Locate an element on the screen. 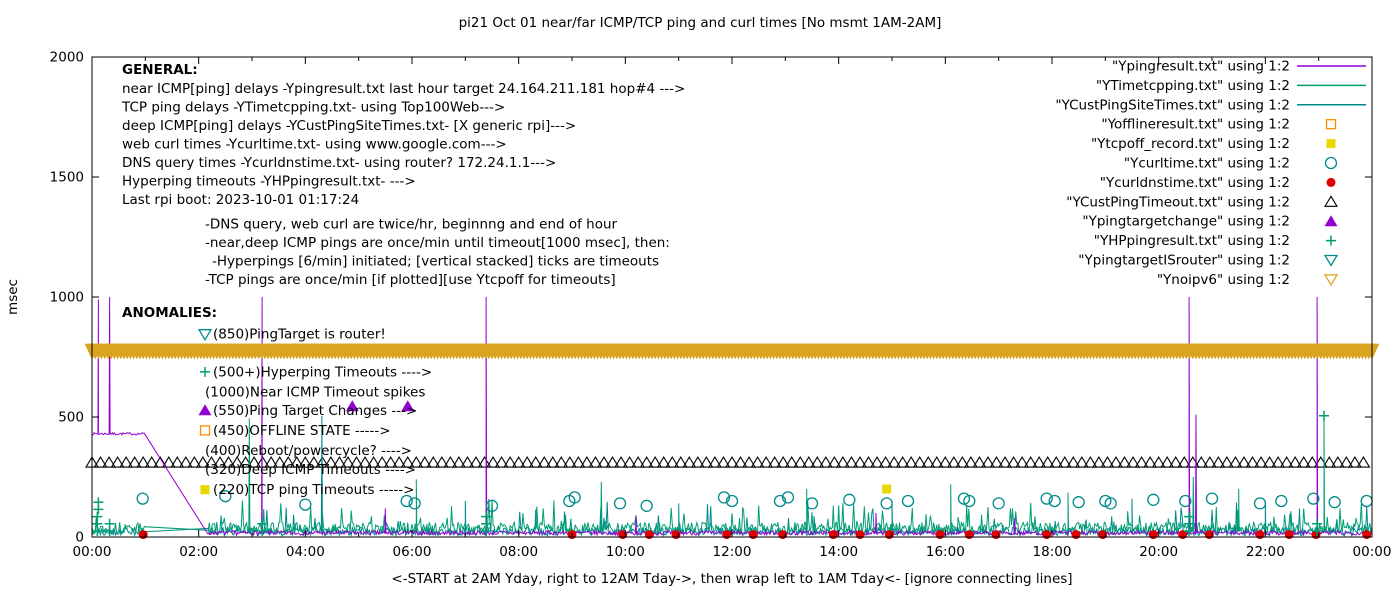 The width and height of the screenshot is (1400, 600). y-tick-label: 500 is located at coordinates (71, 418).